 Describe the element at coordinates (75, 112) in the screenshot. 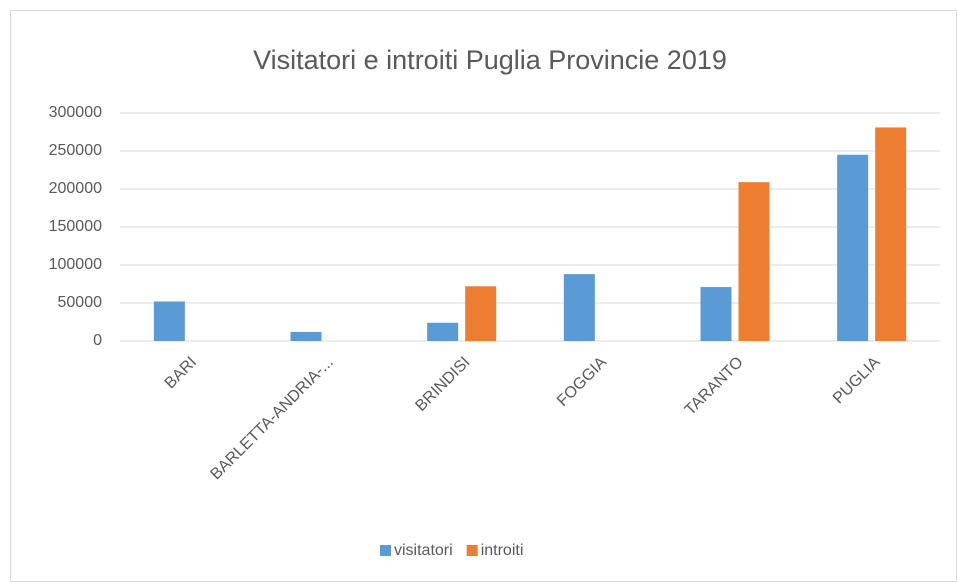

I see `y-tick-label: 300000` at that location.